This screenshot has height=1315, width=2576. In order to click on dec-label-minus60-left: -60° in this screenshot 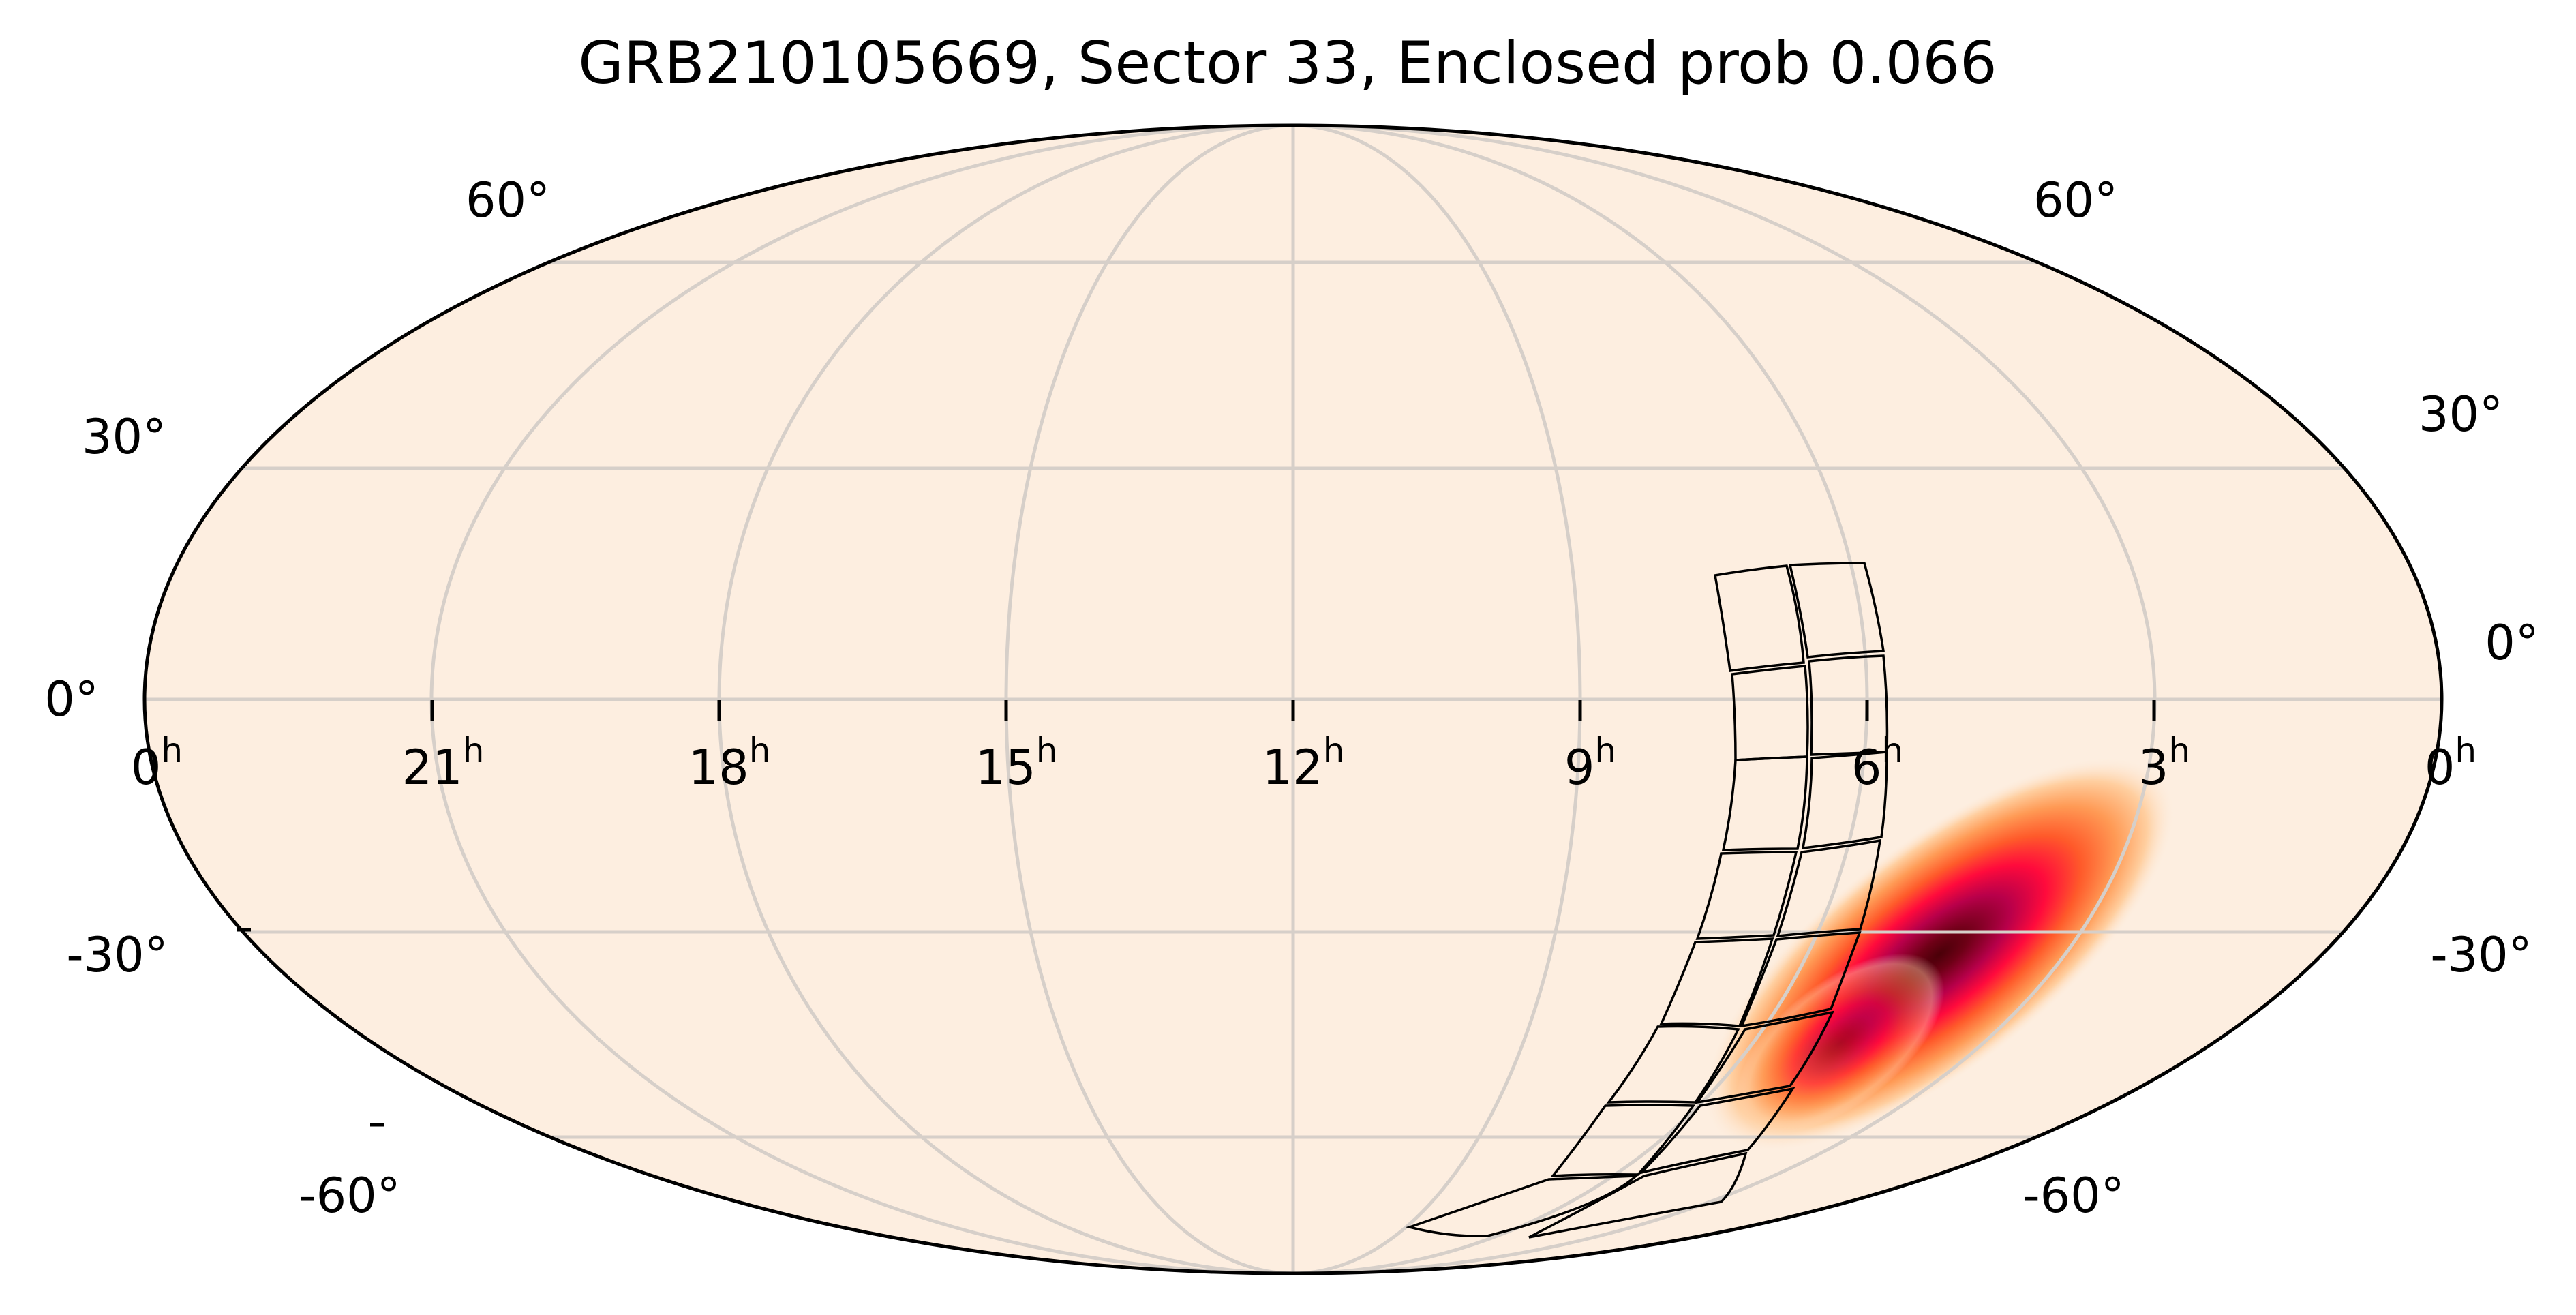, I will do `click(350, 1196)`.